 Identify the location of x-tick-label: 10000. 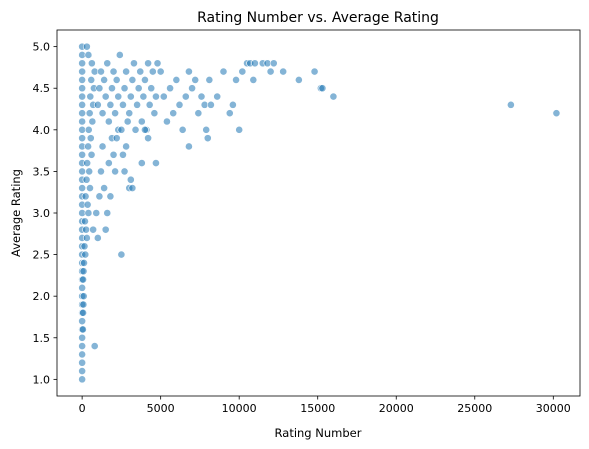
(239, 408).